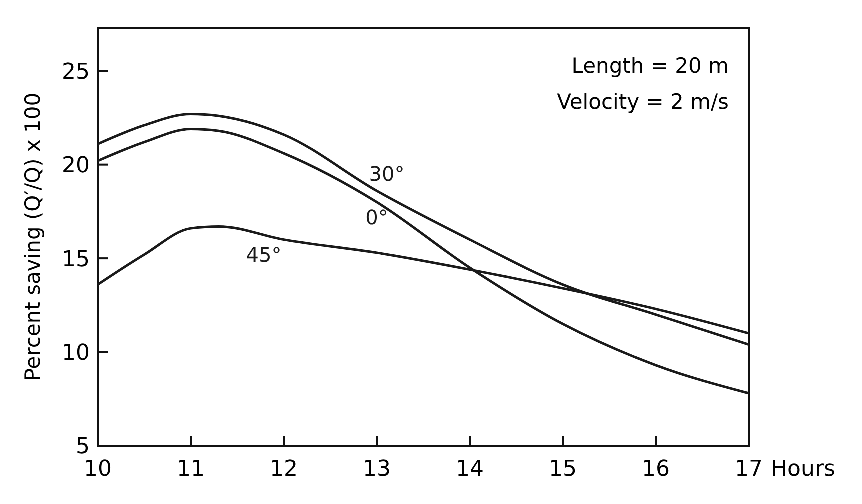  Describe the element at coordinates (377, 217) in the screenshot. I see `series-label: 0°` at that location.